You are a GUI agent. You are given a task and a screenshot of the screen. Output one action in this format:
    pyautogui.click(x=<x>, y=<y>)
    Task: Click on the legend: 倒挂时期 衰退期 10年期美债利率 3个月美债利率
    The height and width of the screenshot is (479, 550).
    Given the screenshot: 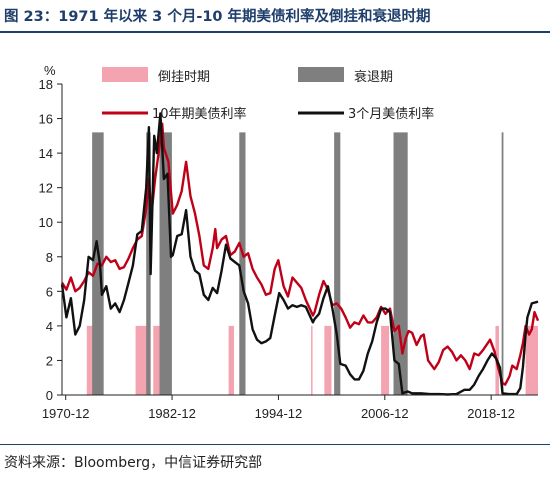 What is the action you would take?
    pyautogui.click(x=268, y=94)
    